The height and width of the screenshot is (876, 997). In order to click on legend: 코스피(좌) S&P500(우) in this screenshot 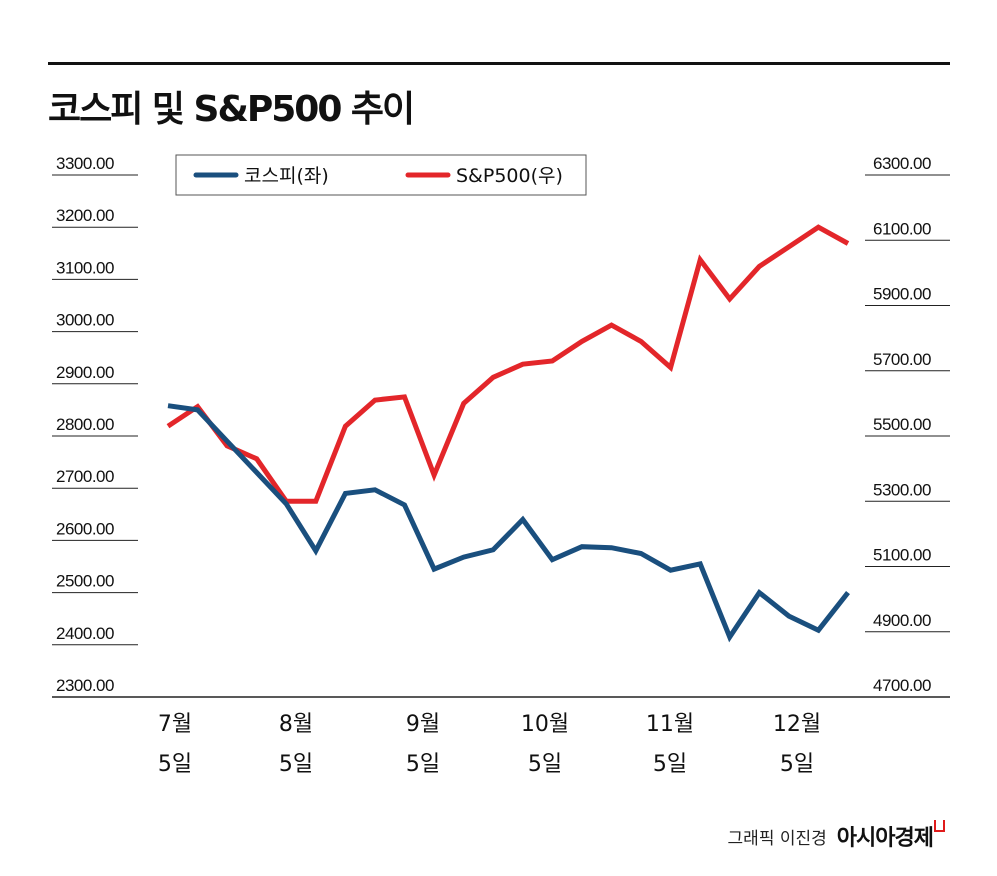, I will do `click(381, 175)`.